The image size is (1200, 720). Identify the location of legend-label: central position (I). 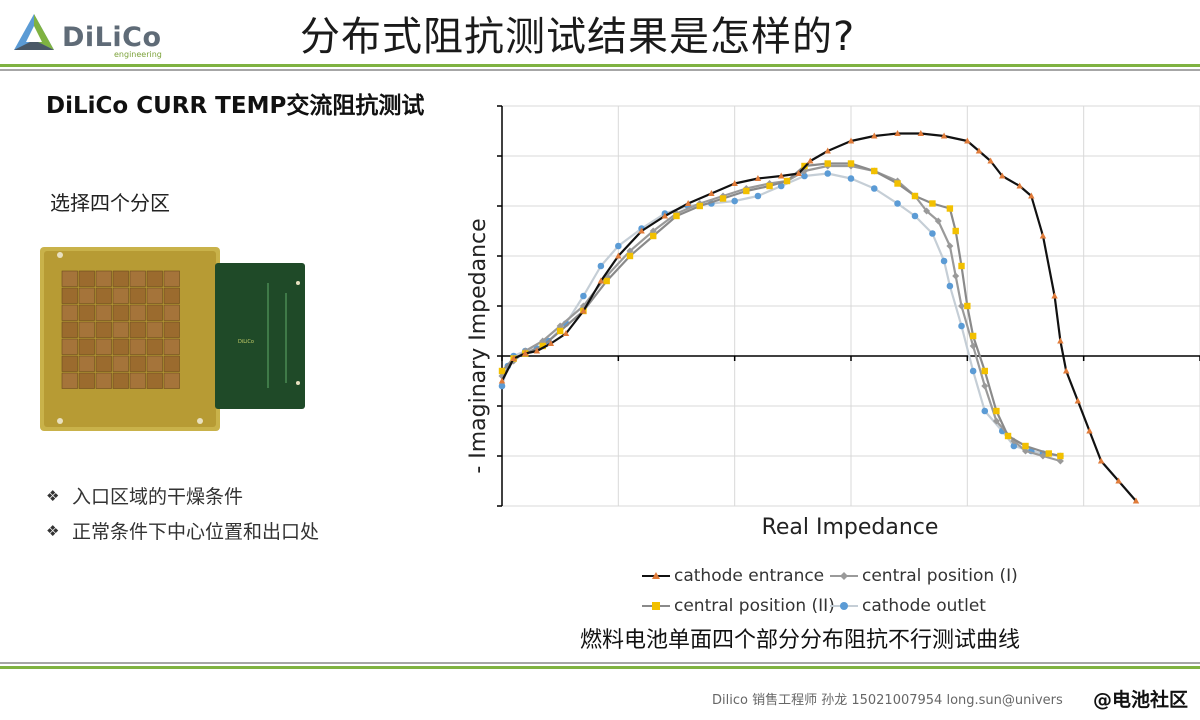
(940, 576).